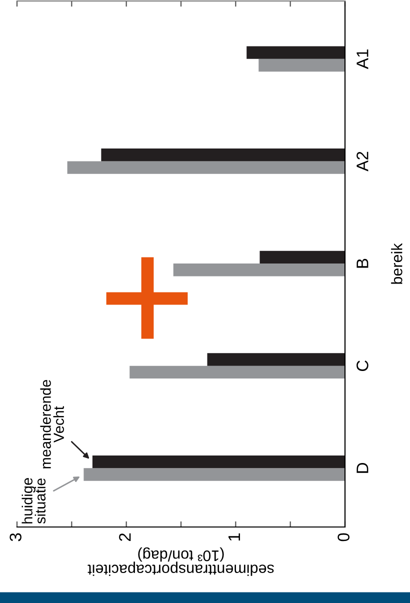  Describe the element at coordinates (362, 162) in the screenshot. I see `y-tick-label: A2` at that location.